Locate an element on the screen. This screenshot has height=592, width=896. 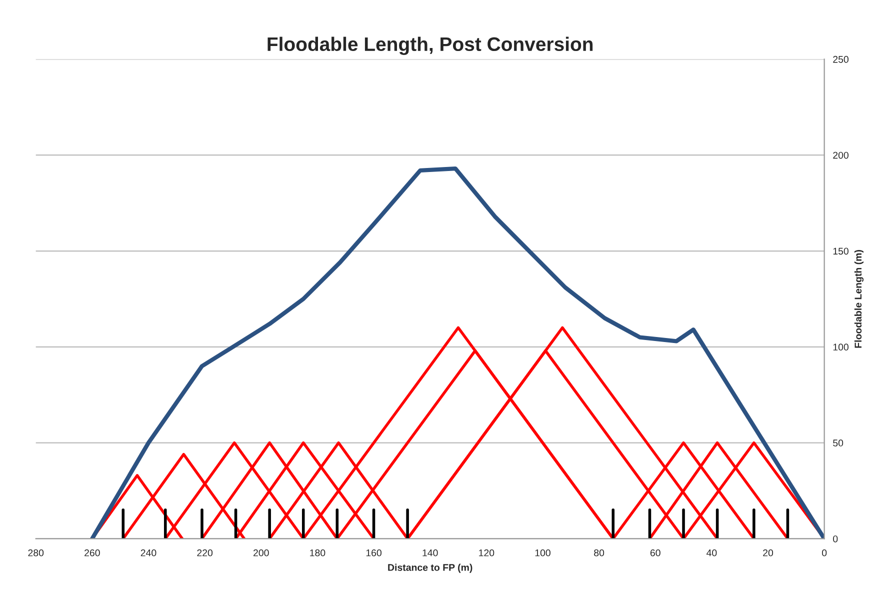
x-tick-label: 120 is located at coordinates (486, 552).